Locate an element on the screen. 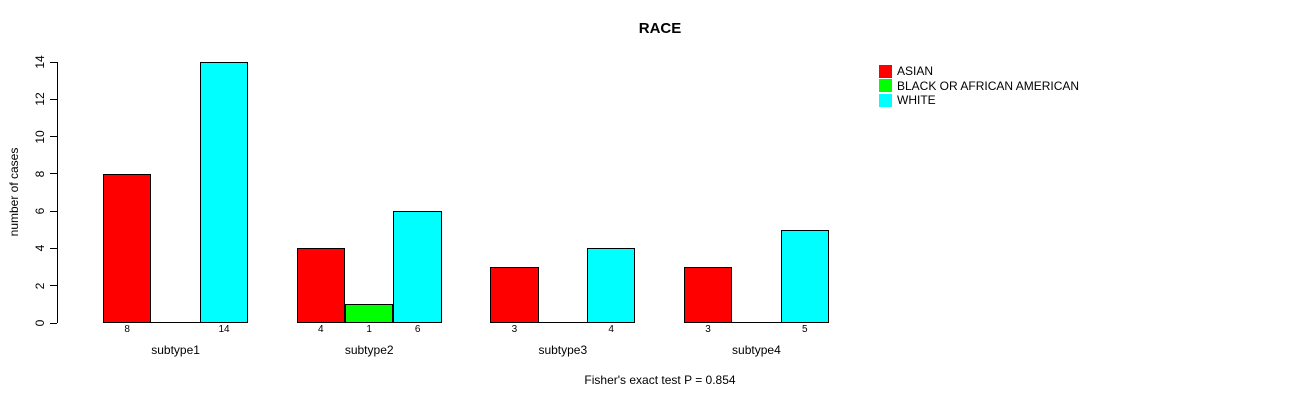 This screenshot has height=400, width=1290. legend-item-black-or-african-american: BLACK OR AFRICAN AMERICAN is located at coordinates (979, 86).